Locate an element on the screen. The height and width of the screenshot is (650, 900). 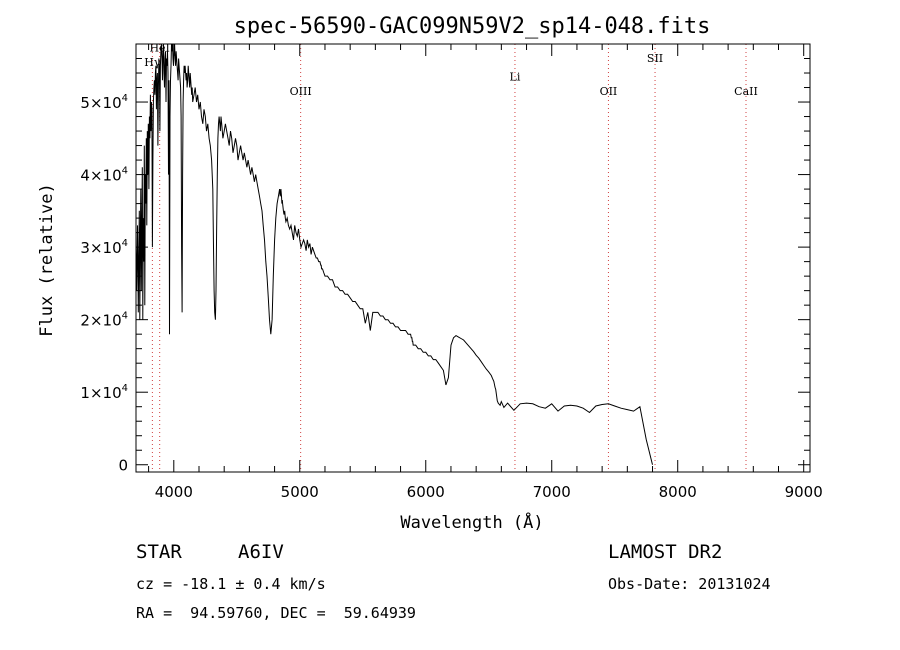
x-tick-label: 5000 is located at coordinates (300, 492).